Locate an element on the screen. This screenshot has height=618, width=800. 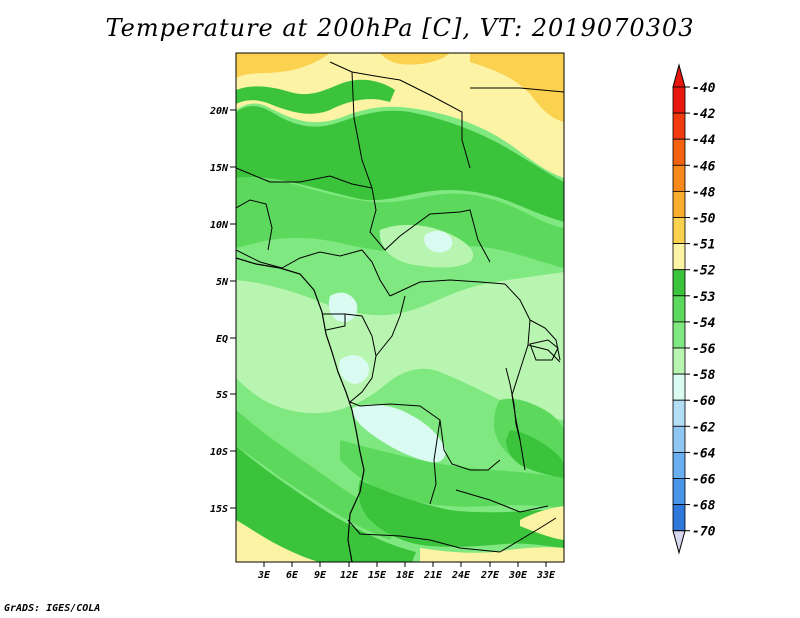
lon-axis is located at coordinates (405, 564).